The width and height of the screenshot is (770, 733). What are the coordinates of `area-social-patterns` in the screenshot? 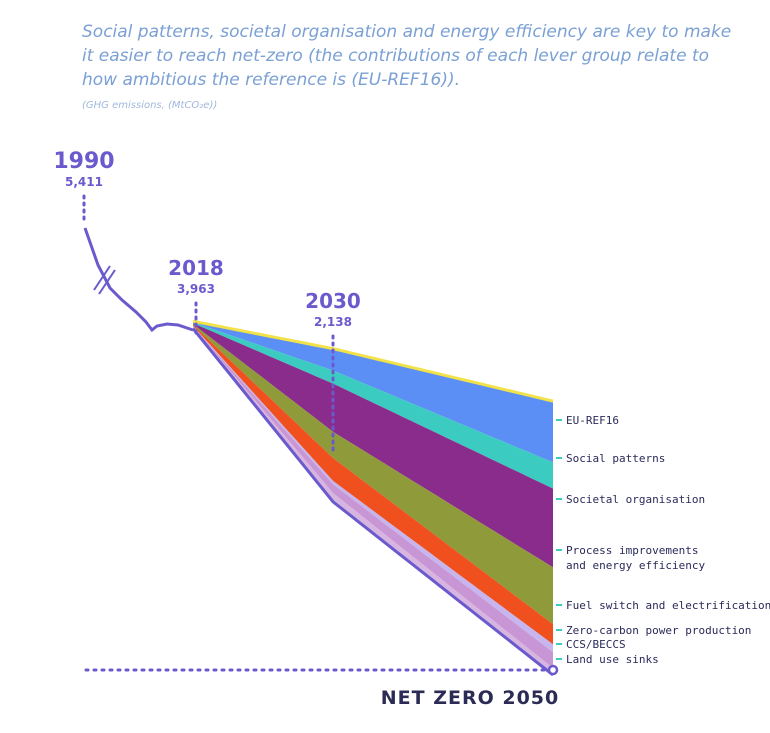 It's located at (373, 392).